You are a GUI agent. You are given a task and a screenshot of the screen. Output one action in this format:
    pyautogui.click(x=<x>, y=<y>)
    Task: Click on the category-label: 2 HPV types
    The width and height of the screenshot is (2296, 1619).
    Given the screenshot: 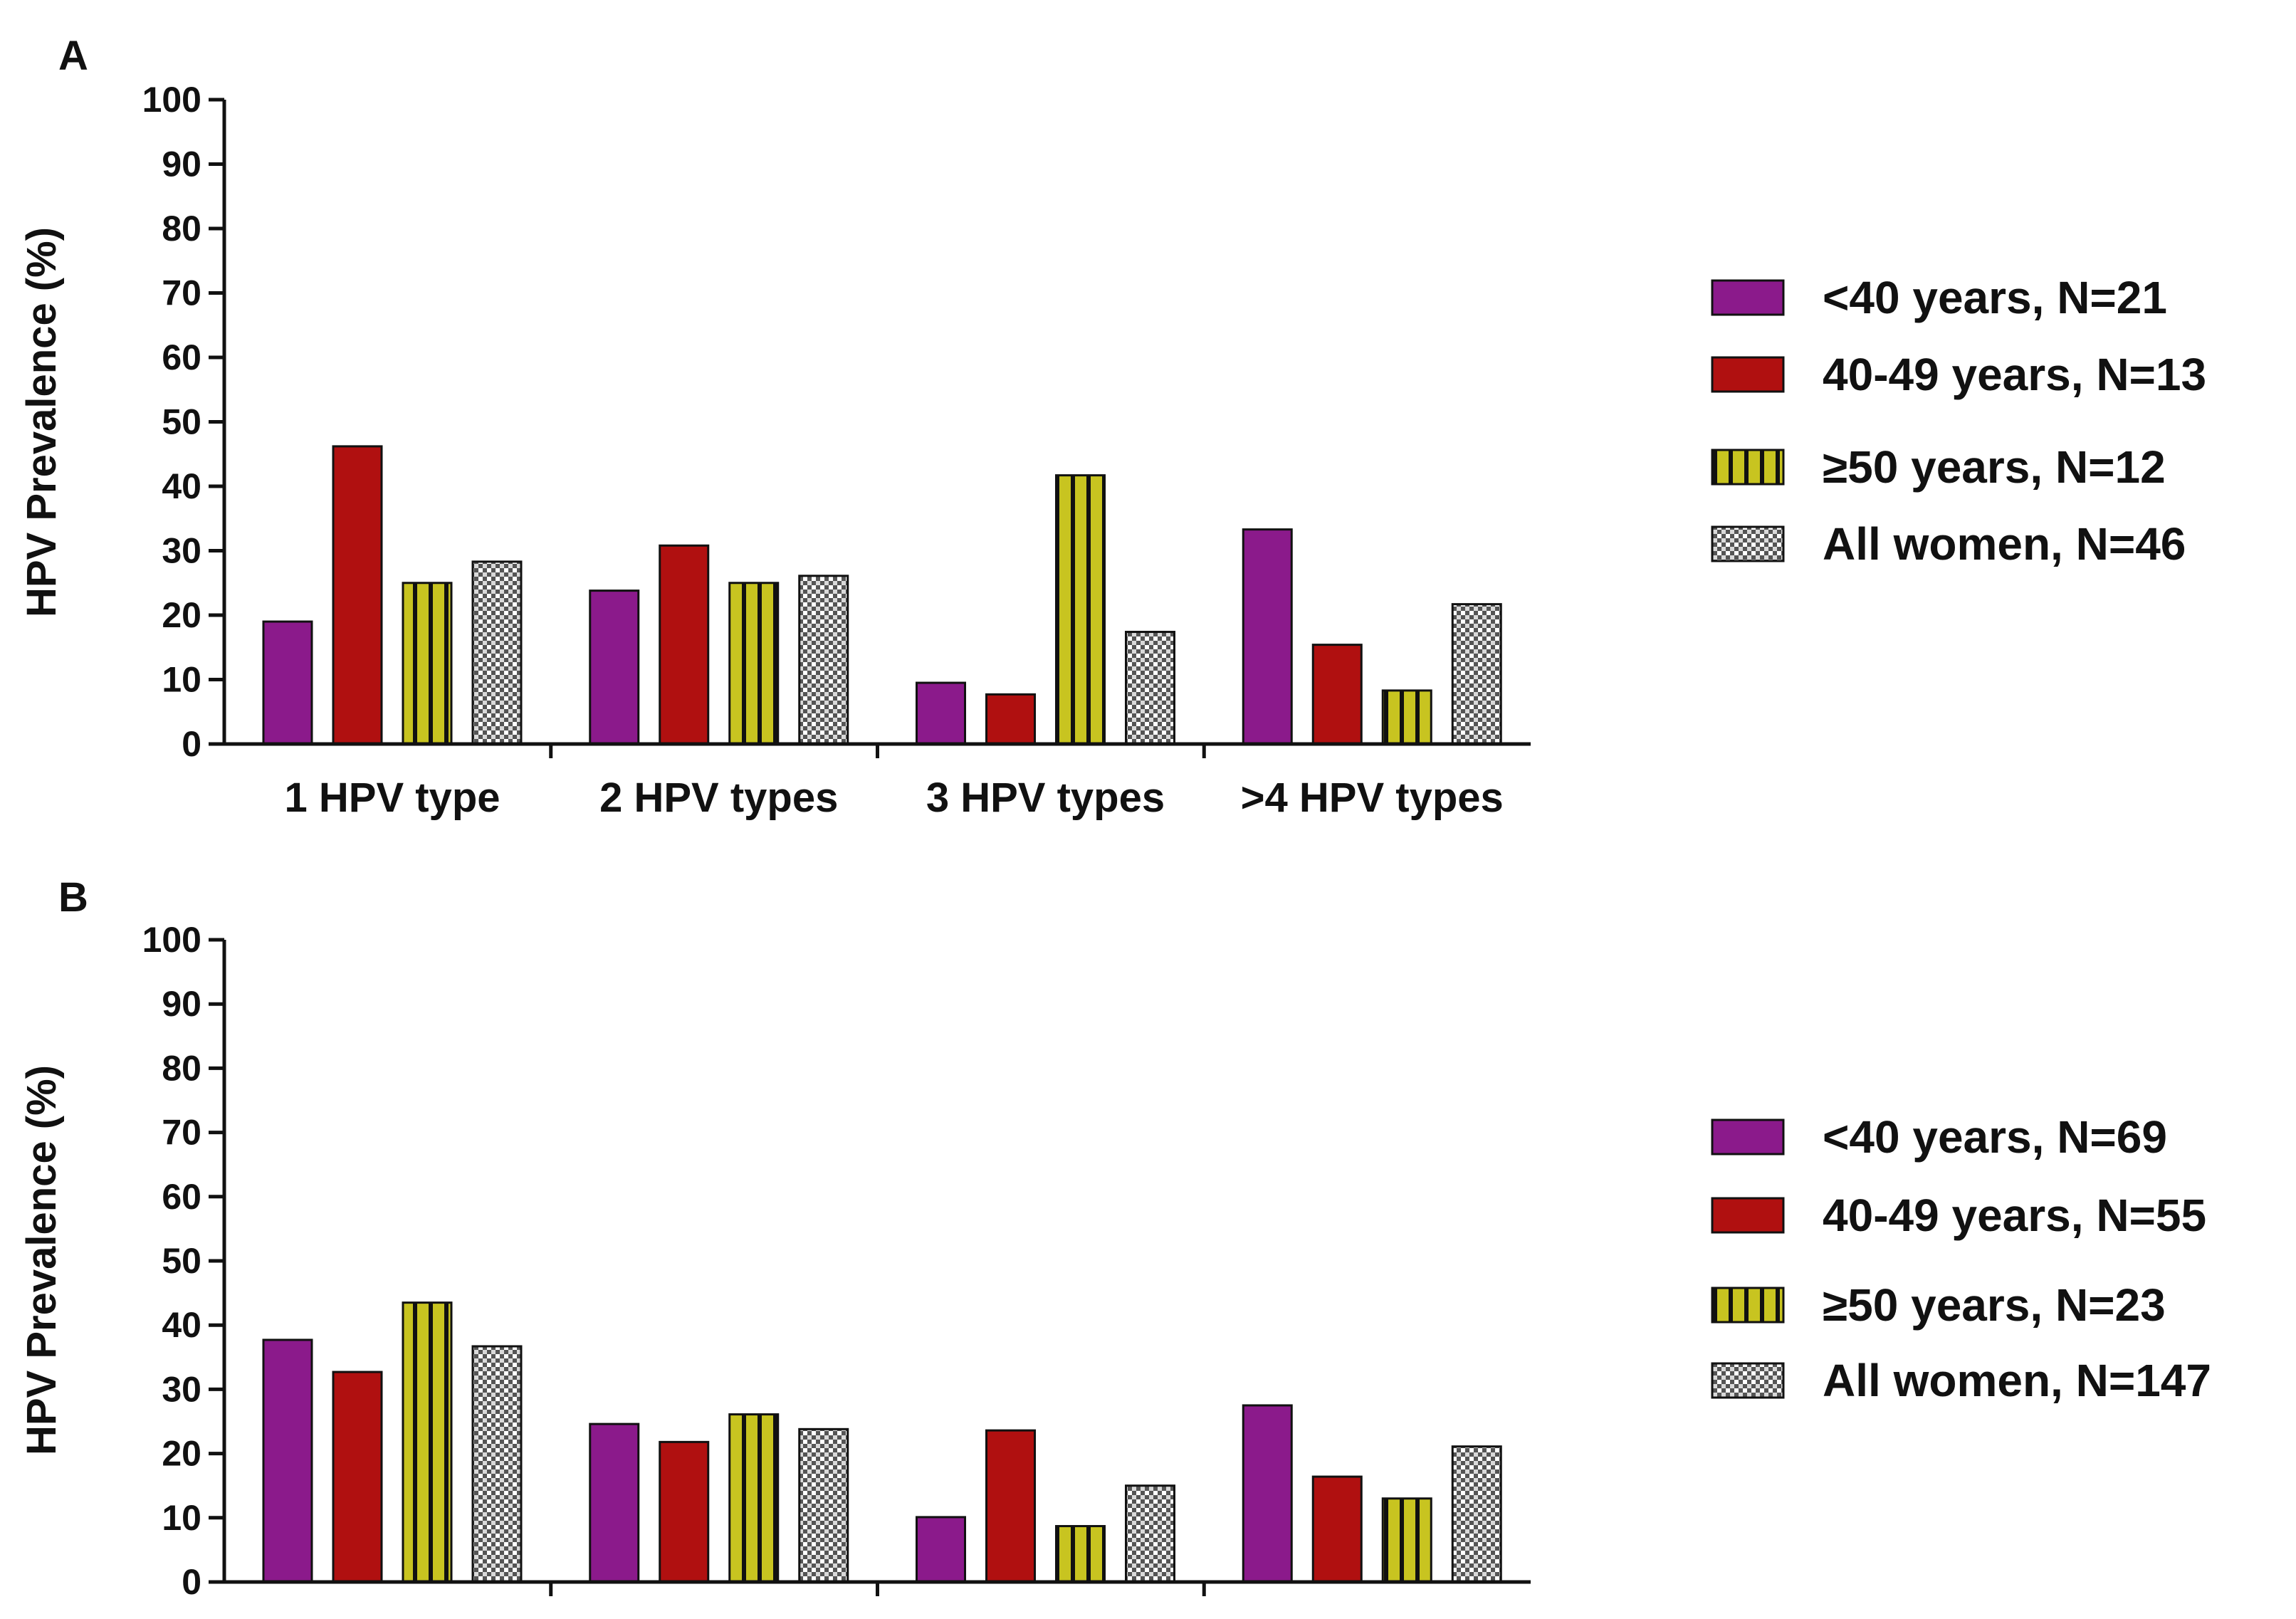 What is the action you would take?
    pyautogui.click(x=718, y=798)
    